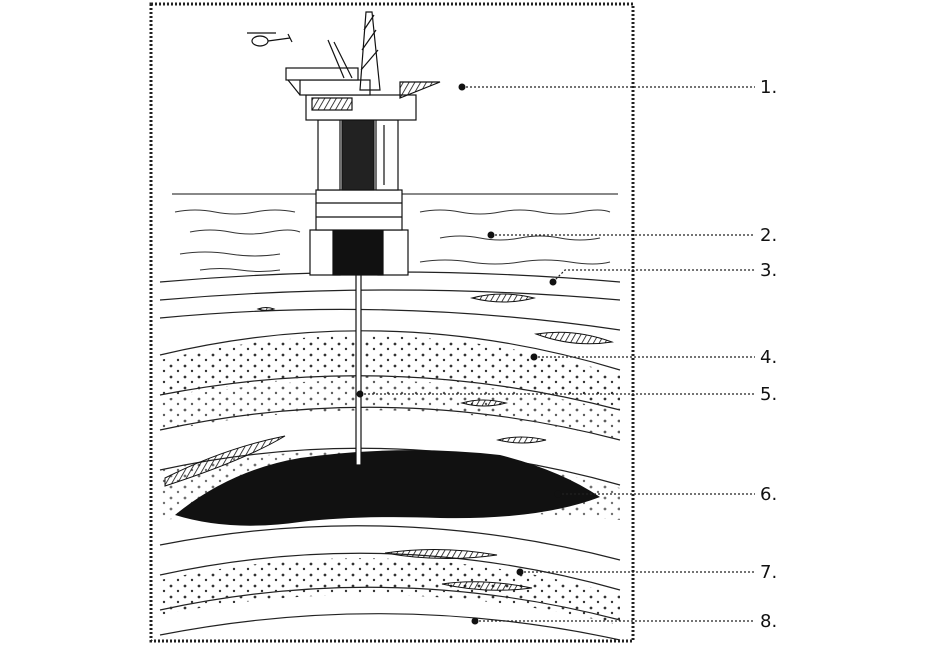 This screenshot has height=650, width=945. What do you see at coordinates (768, 87) in the screenshot?
I see `label-1: 1.` at bounding box center [768, 87].